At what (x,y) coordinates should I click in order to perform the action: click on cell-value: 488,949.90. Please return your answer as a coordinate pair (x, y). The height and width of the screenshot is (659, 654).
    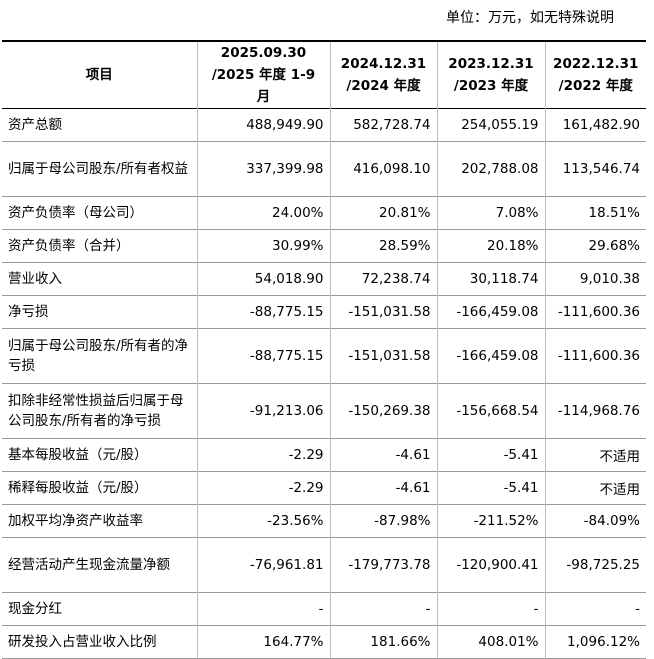
    Looking at the image, I should click on (263, 125).